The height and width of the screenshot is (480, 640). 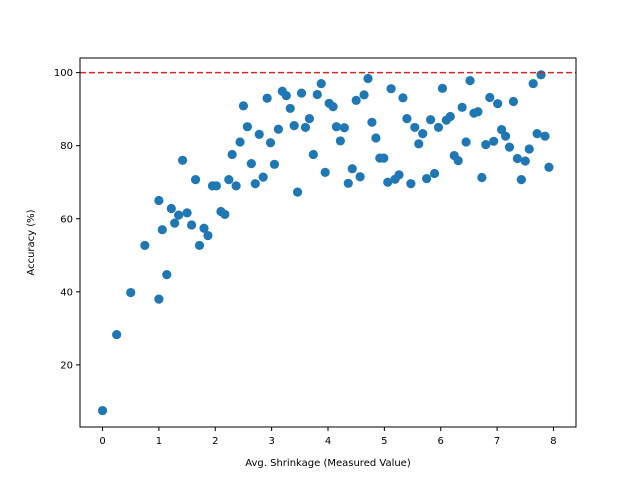 I want to click on x-tick-label-5: 5, so click(x=384, y=441).